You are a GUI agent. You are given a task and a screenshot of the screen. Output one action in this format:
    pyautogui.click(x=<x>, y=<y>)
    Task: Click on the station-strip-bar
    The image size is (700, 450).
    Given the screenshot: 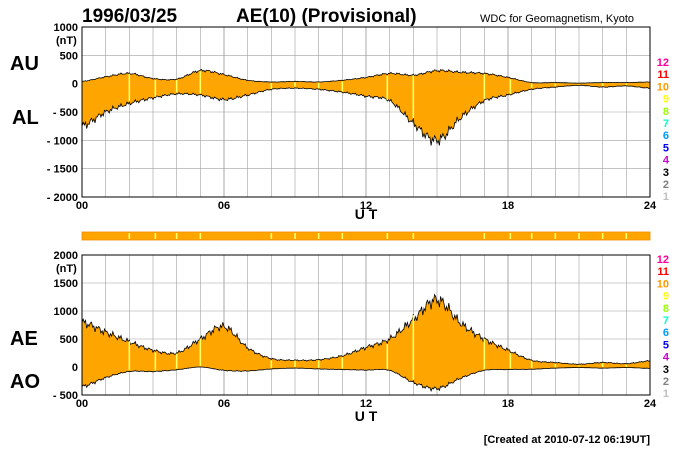 What is the action you would take?
    pyautogui.click(x=366, y=236)
    